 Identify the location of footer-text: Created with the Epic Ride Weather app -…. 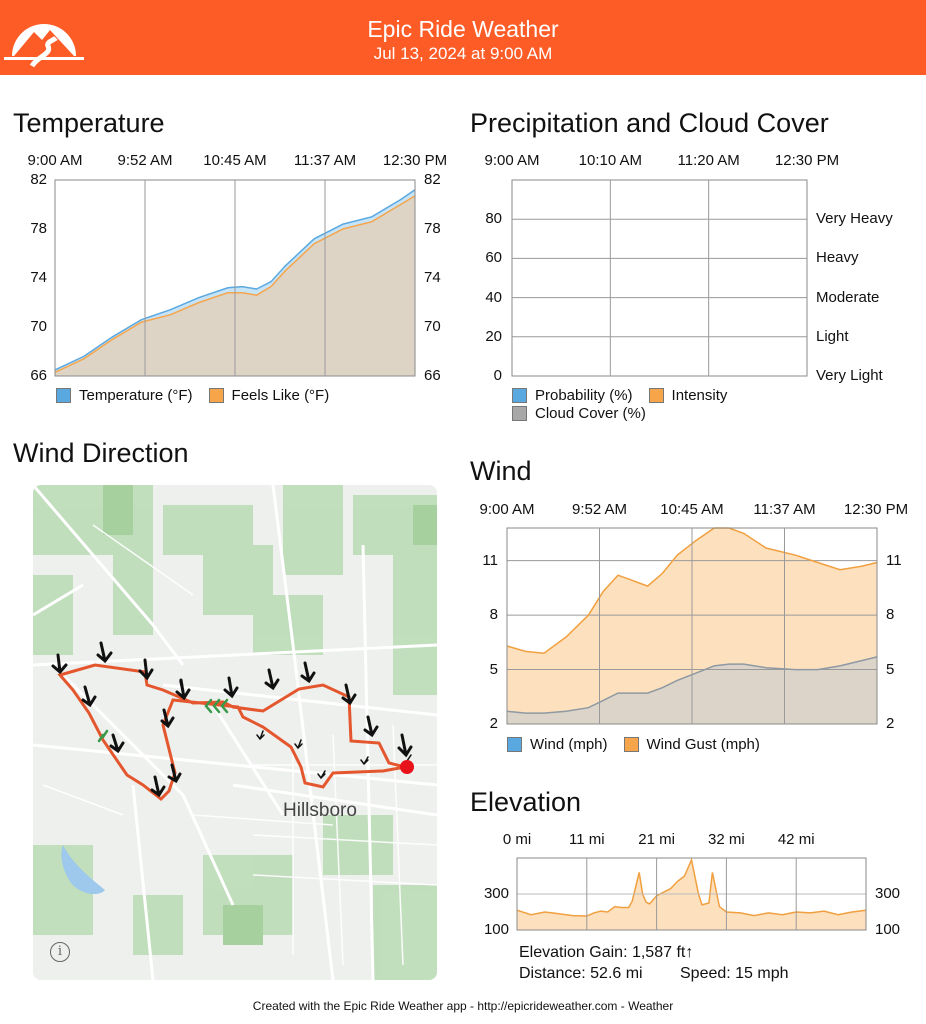
(463, 1006).